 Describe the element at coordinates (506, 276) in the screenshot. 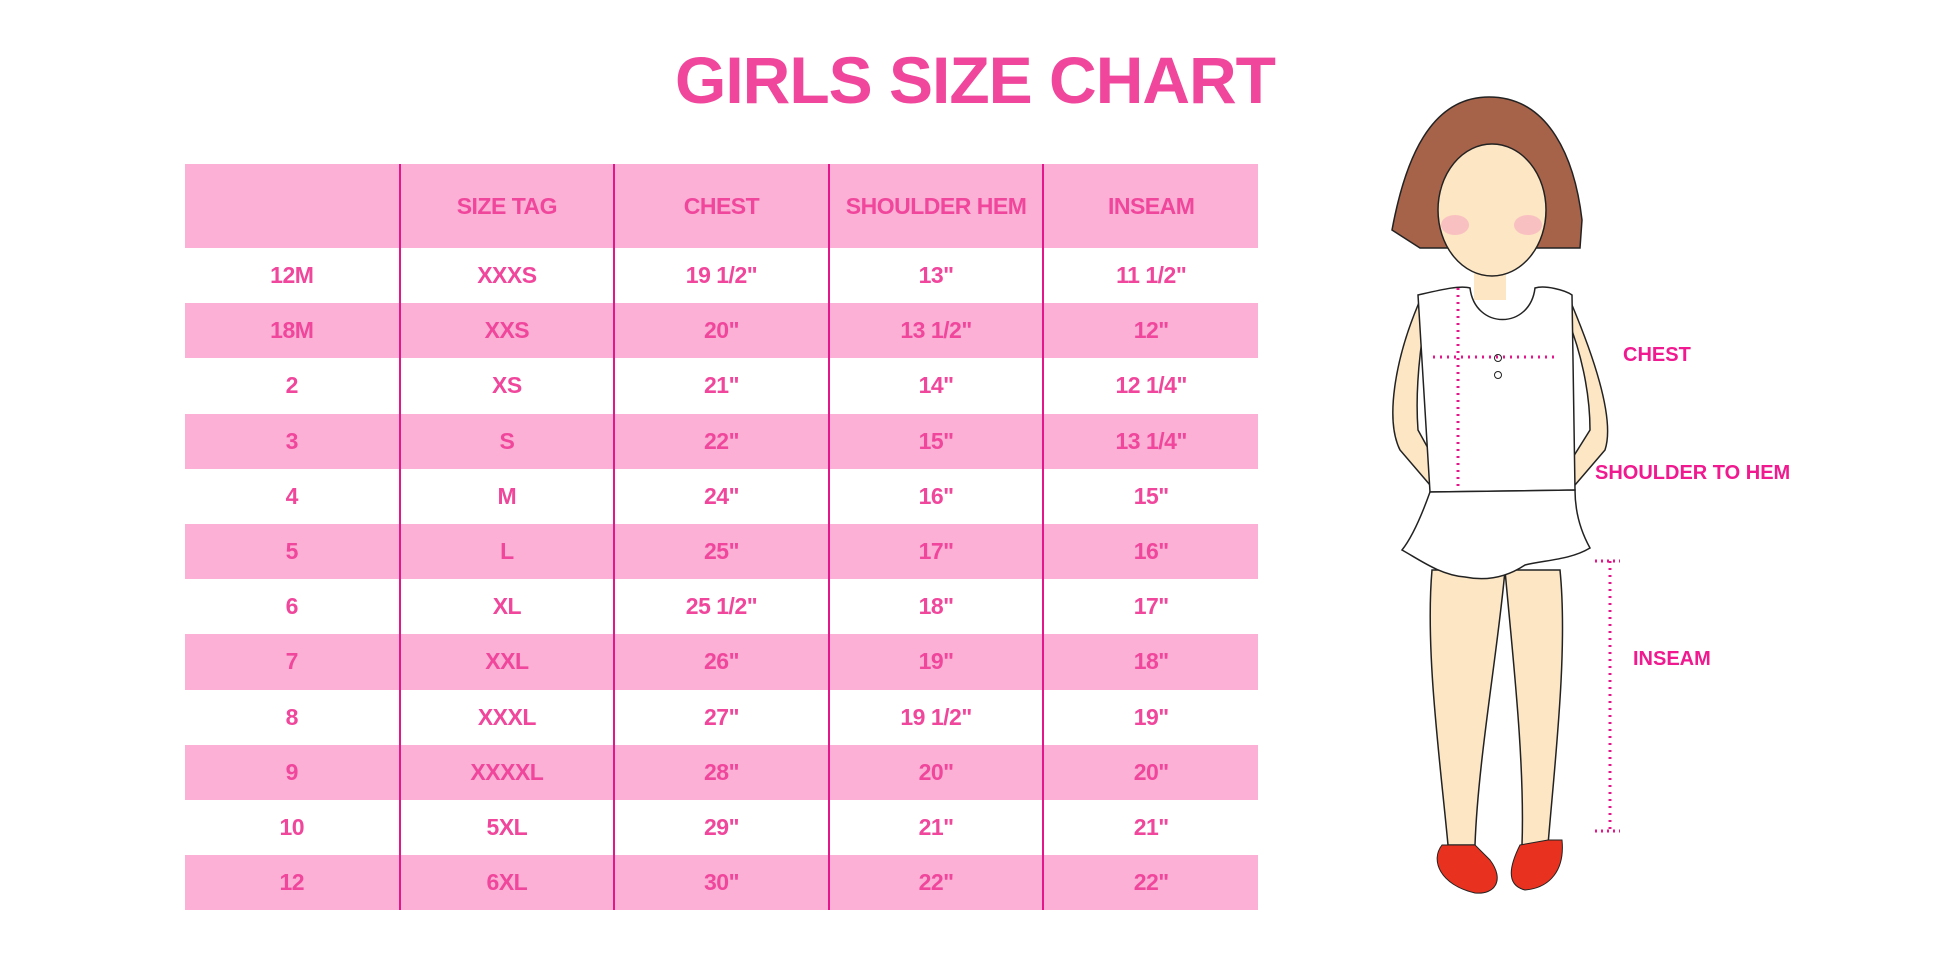

I see `table-cell: XXXS` at that location.